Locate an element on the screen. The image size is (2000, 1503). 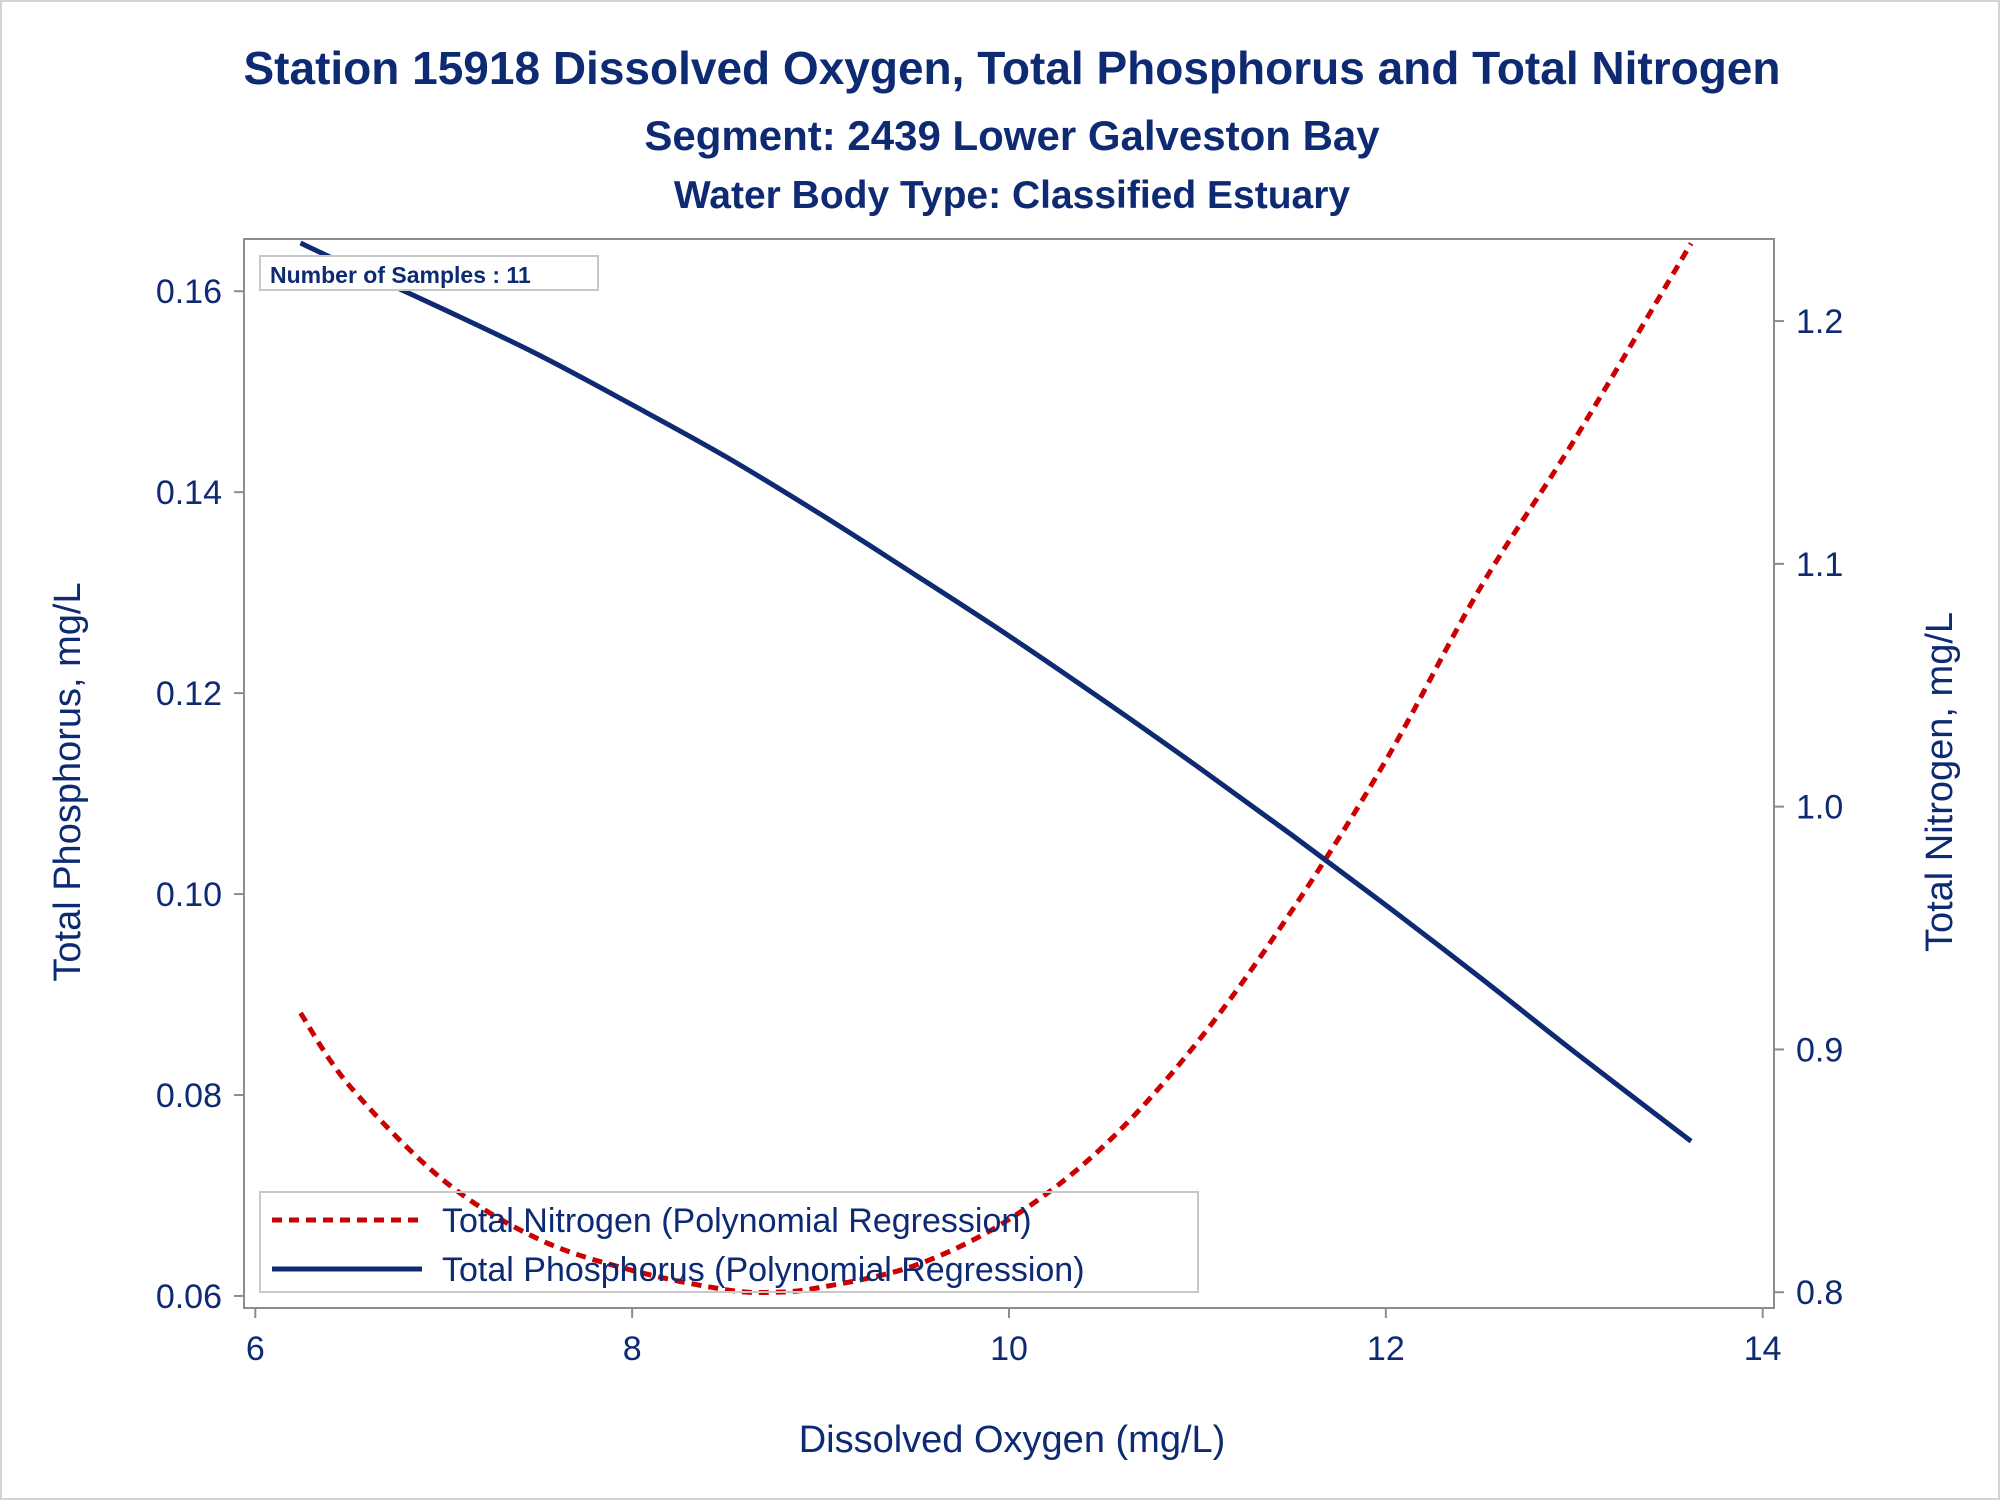
y-tick-label: 0.08 is located at coordinates (189, 1096).